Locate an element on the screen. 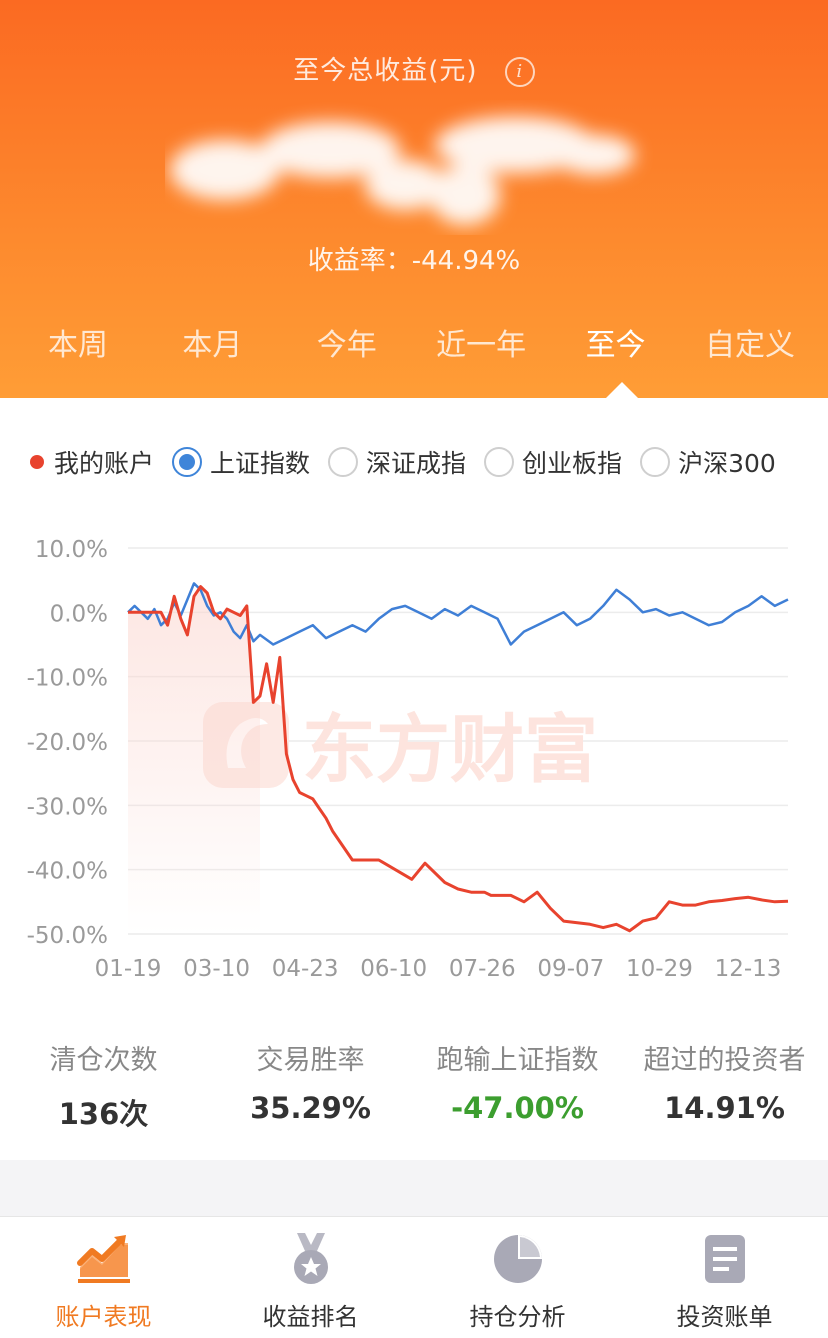  return-rate-label: 收益率： is located at coordinates (359, 261).